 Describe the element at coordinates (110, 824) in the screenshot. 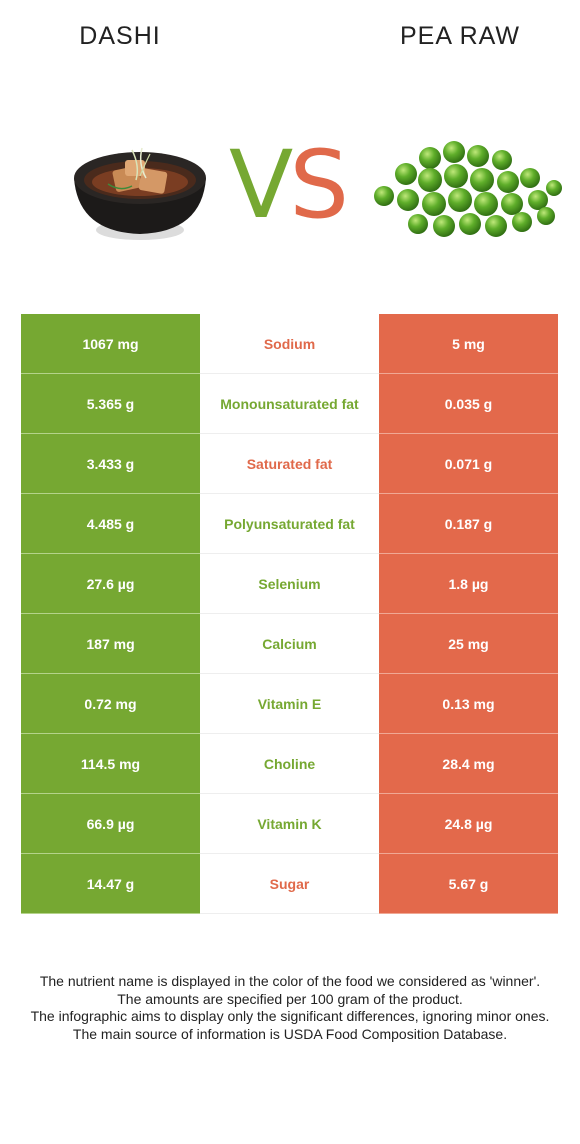

I see `dashi-value: 66.9 µg` at that location.